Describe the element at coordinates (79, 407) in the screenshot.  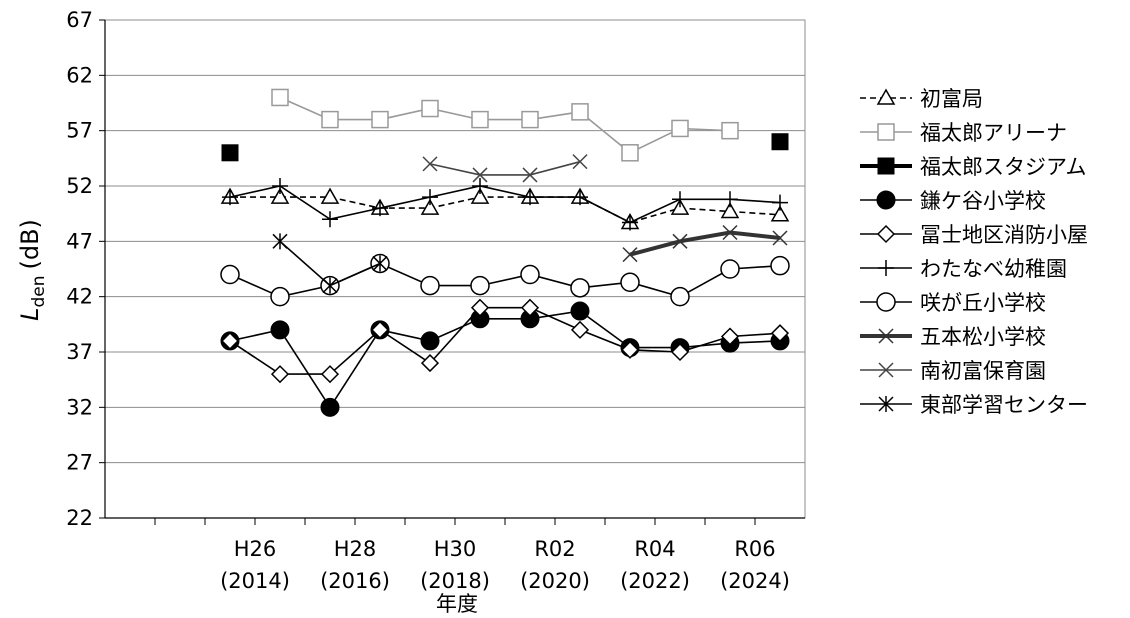
I see `y-tick-label: 32` at that location.